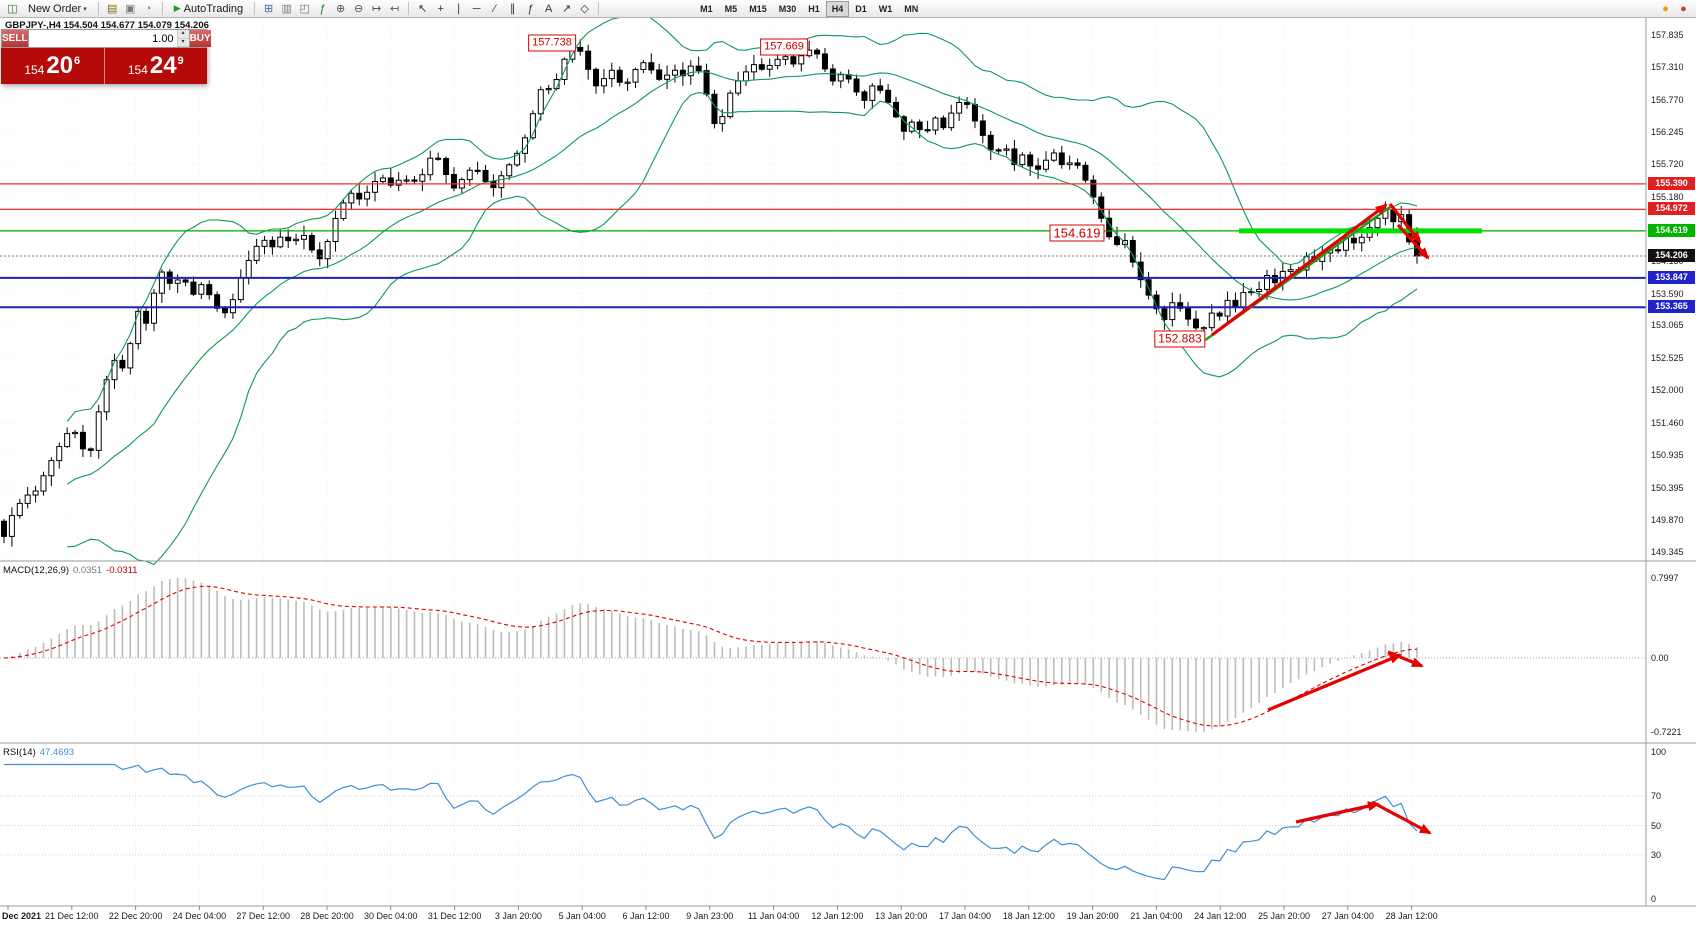 The image size is (1696, 934). What do you see at coordinates (1671, 277) in the screenshot?
I see `price-line-badge: 153.847` at bounding box center [1671, 277].